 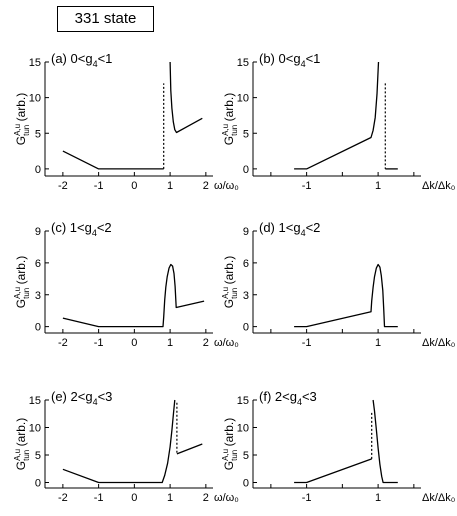 I want to click on panel-d-ytick-label: 9, so click(x=246, y=232).